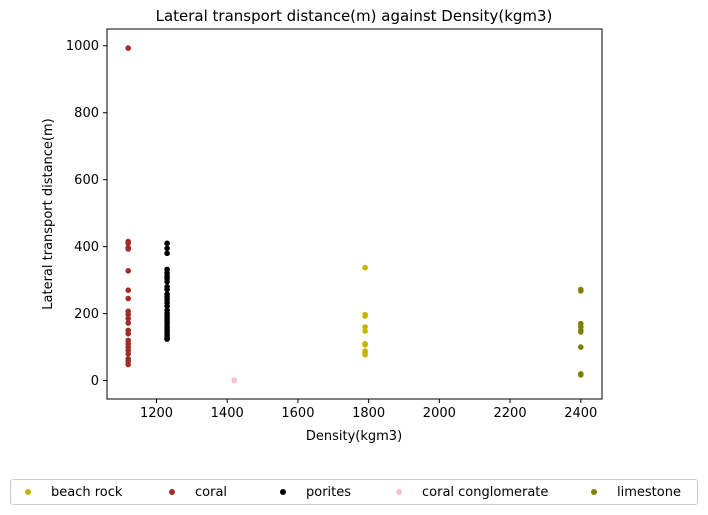 The image size is (708, 515). What do you see at coordinates (211, 492) in the screenshot?
I see `legend-label: coral` at bounding box center [211, 492].